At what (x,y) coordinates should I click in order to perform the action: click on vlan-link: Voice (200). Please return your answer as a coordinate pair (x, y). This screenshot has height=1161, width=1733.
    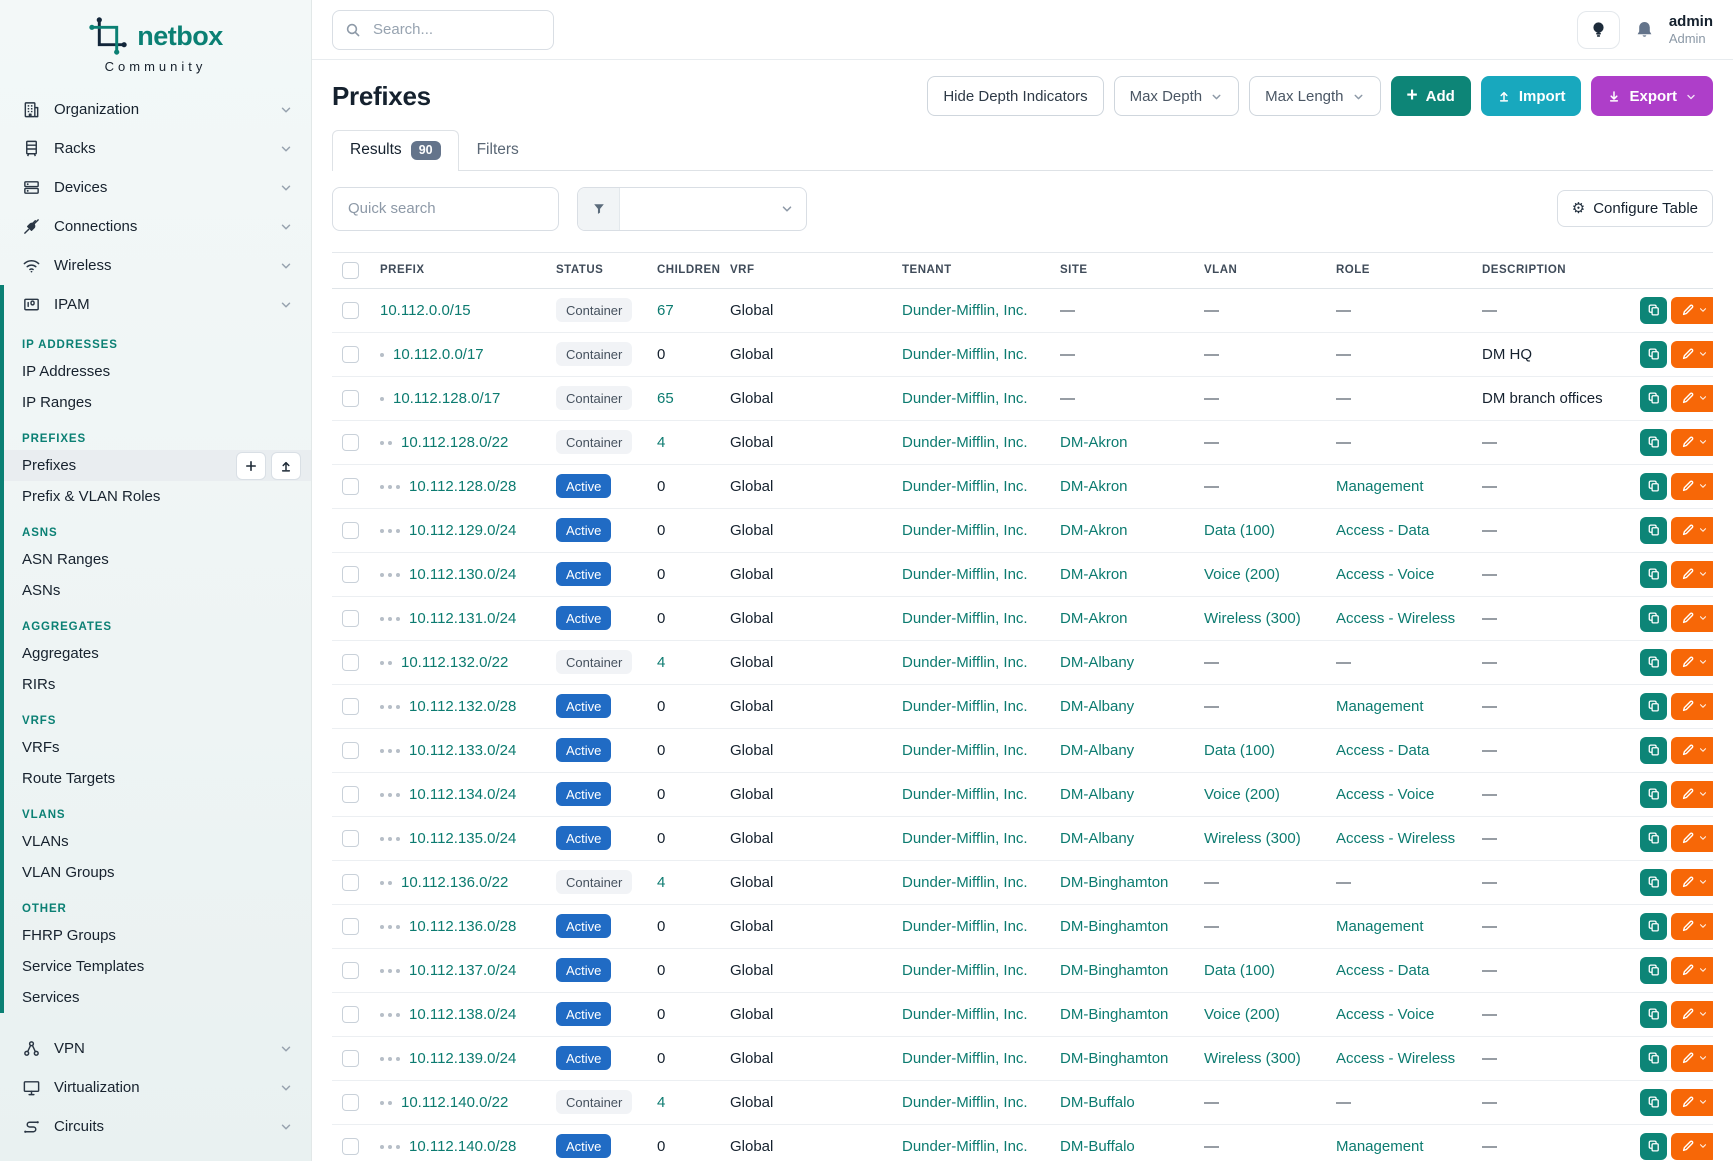
    Looking at the image, I should click on (1242, 1014).